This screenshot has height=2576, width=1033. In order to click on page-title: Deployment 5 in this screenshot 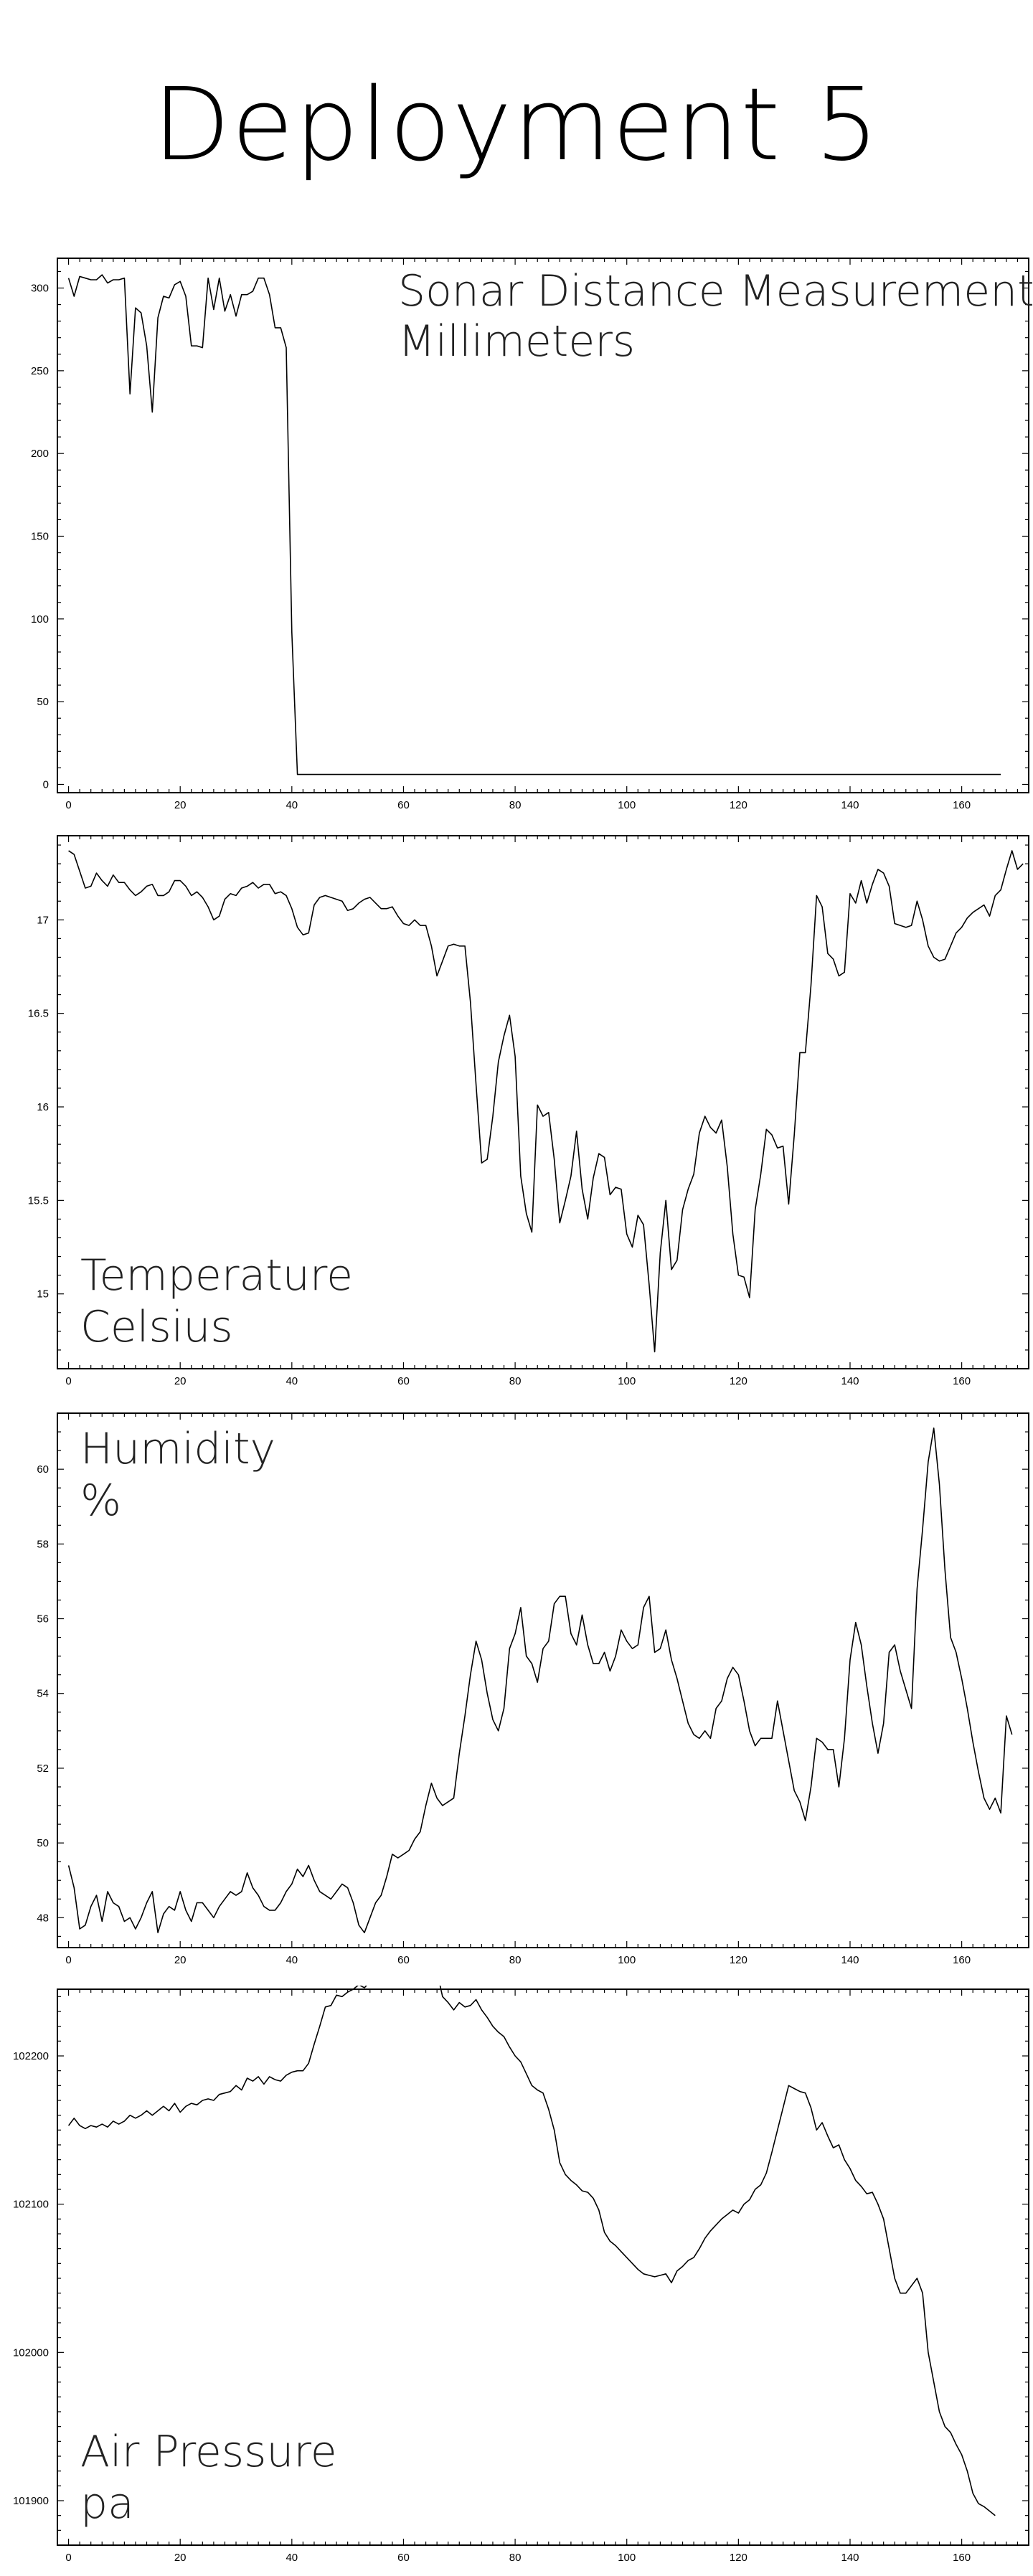, I will do `click(516, 125)`.